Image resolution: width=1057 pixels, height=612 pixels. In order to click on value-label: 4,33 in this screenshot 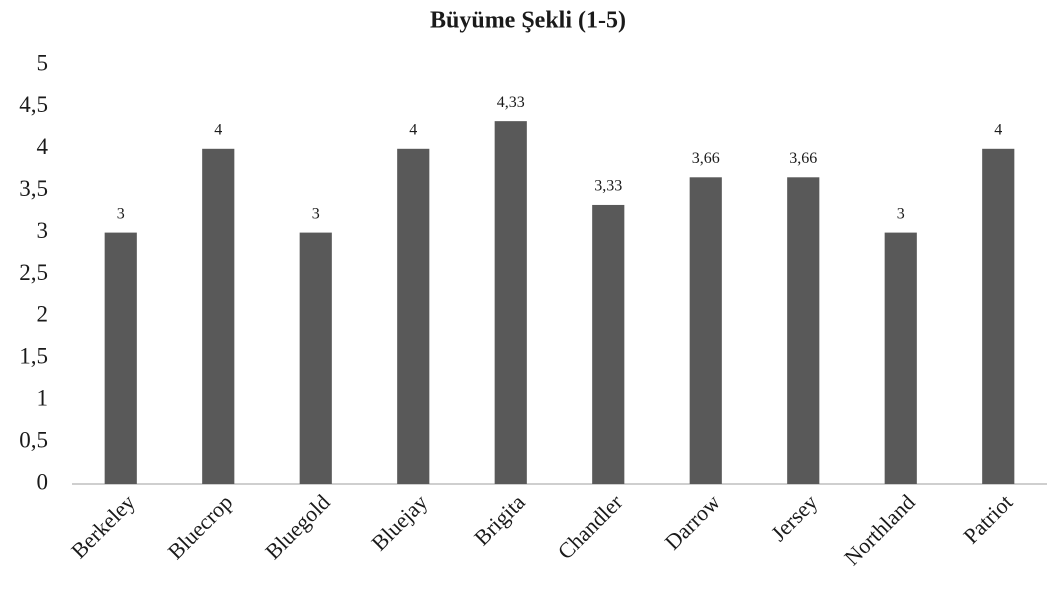, I will do `click(511, 102)`.